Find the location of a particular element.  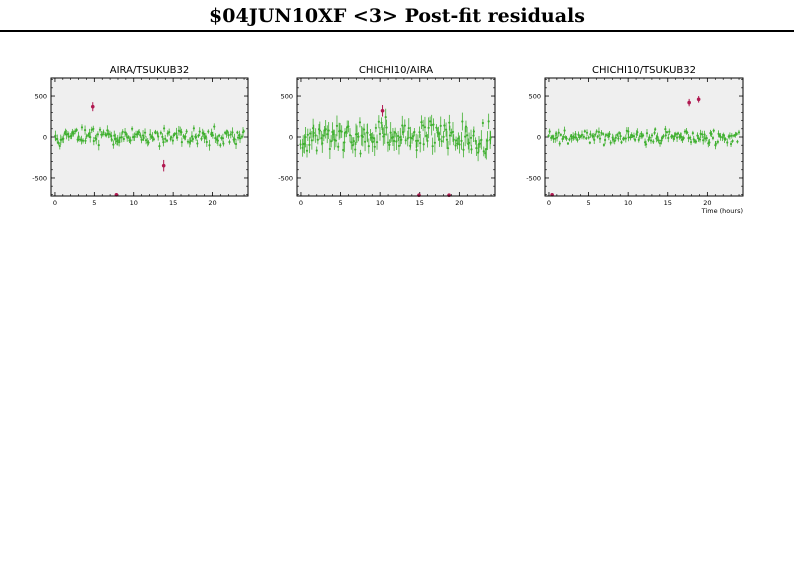

y-tick-label: -500 is located at coordinates (285, 178).